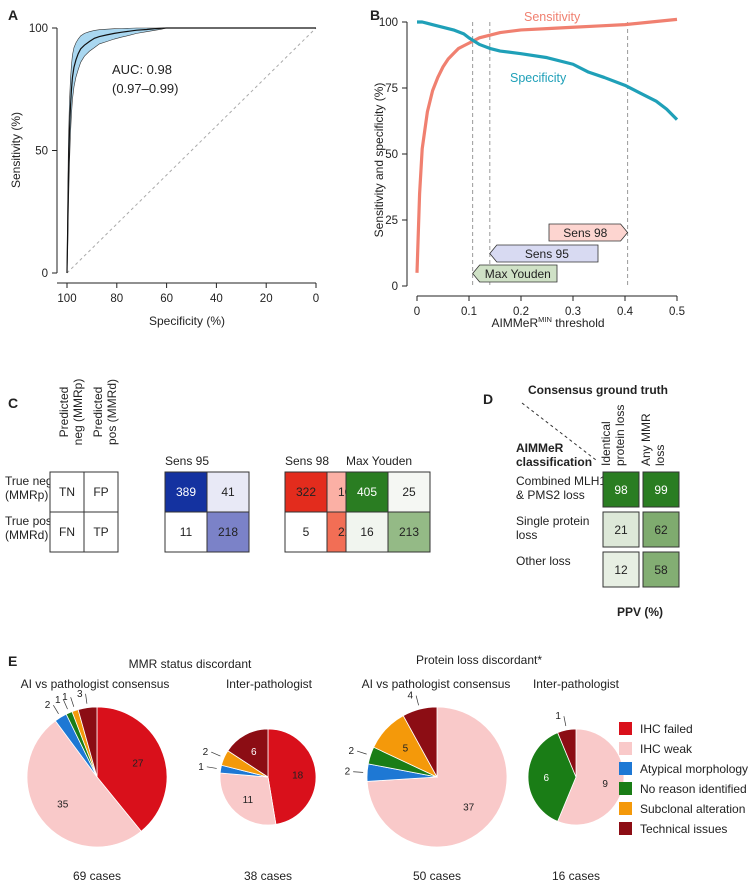  What do you see at coordinates (585, 233) in the screenshot?
I see `threshold-callout-label: Sens 98` at bounding box center [585, 233].